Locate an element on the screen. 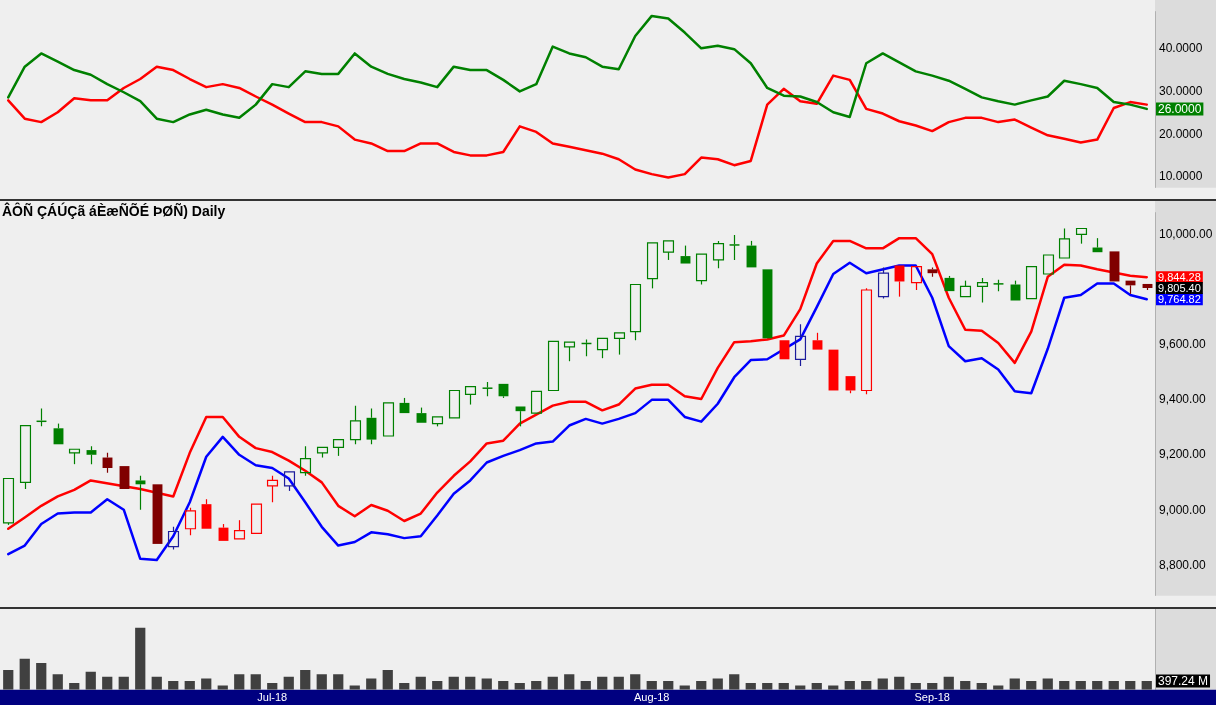  y-tick-label: 9,200.00 is located at coordinates (1183, 454).